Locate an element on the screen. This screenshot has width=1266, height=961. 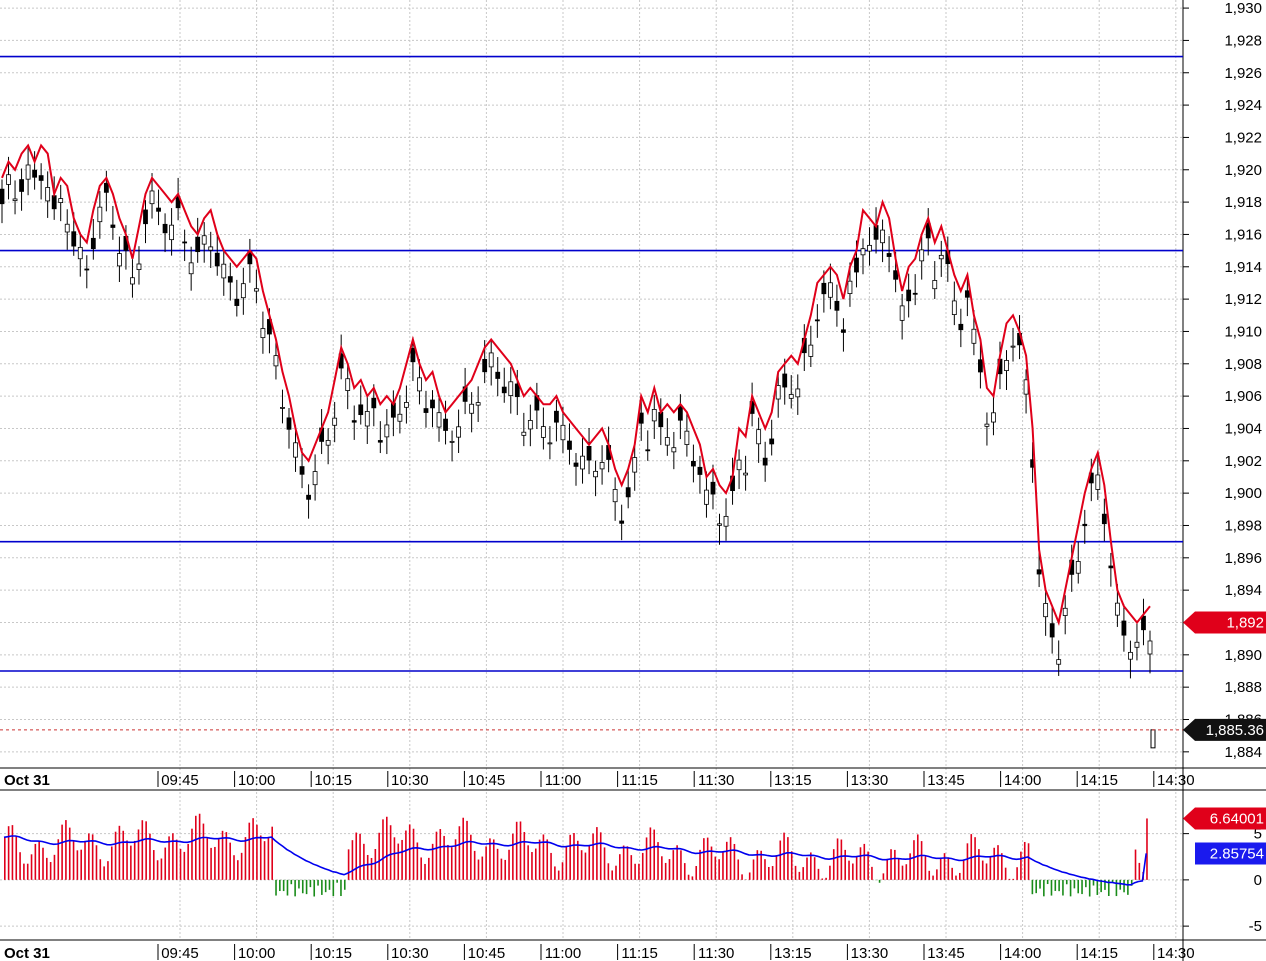
time-tick-label: 13:45 is located at coordinates (946, 953).